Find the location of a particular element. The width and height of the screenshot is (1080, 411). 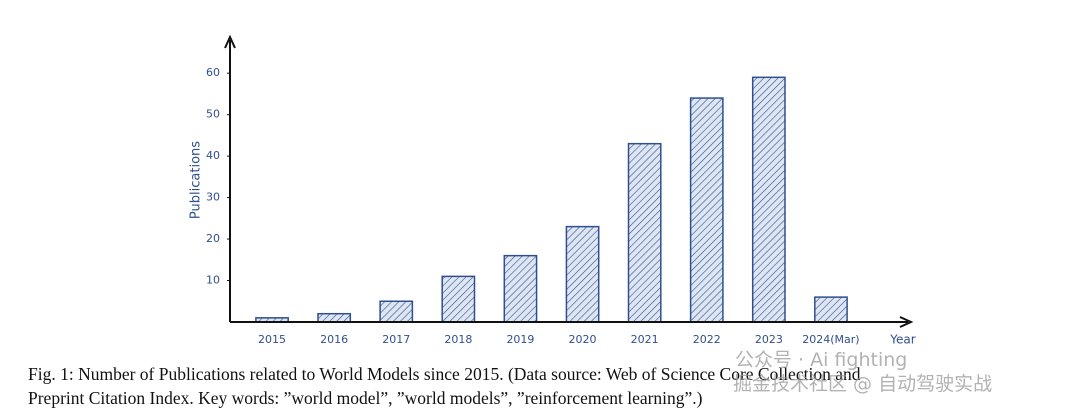

x-tick-label: 2023 is located at coordinates (769, 339).